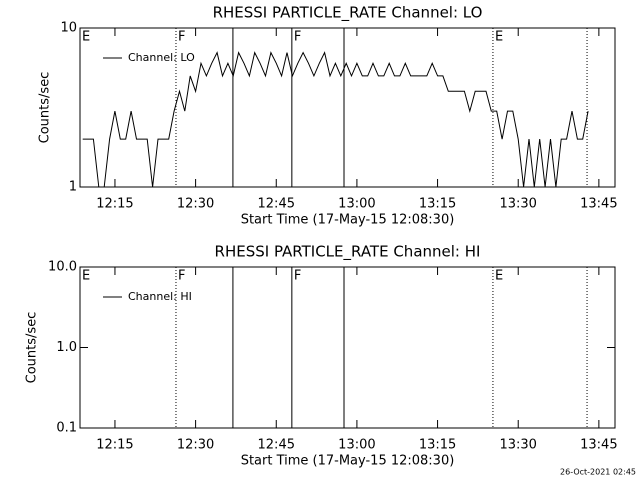 This screenshot has width=640, height=480. Describe the element at coordinates (348, 252) in the screenshot. I see `chart-title: RHESSI PARTICLE_RATE Channel: HI` at that location.